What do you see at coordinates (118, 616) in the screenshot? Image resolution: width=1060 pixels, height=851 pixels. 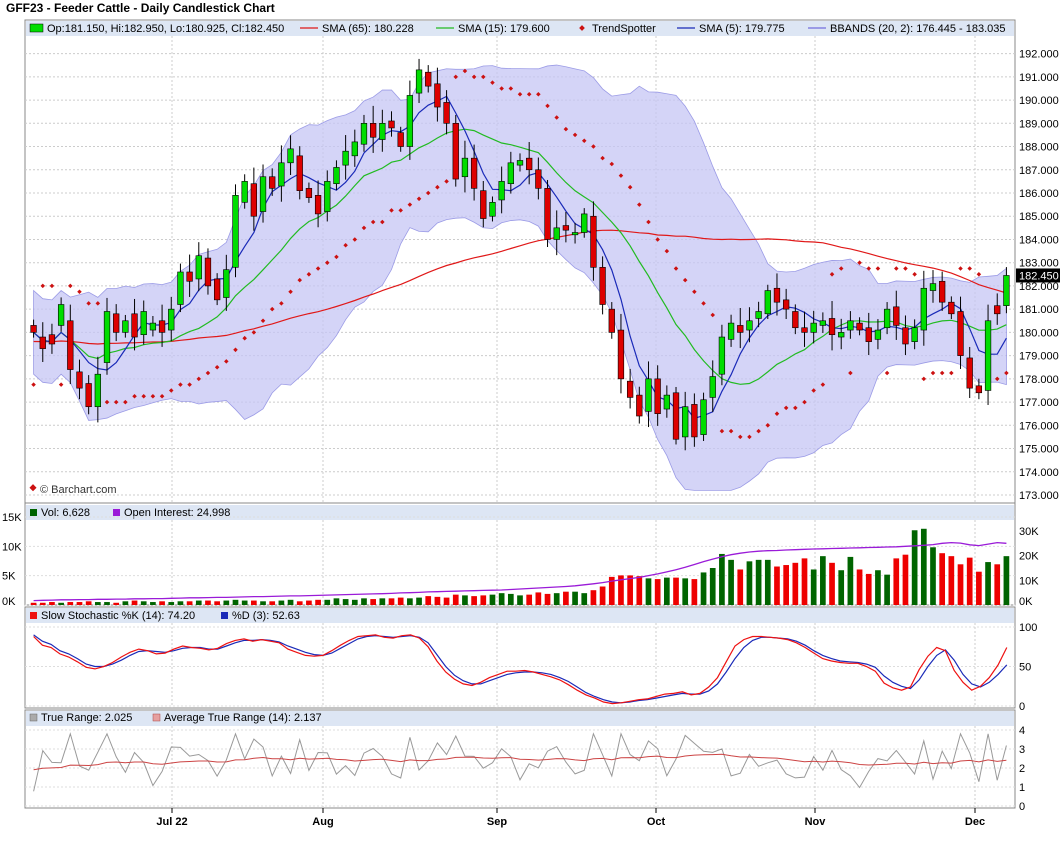 I see `stoch-k-legend-text: Slow Stochastic %K (14): 74.20` at bounding box center [118, 616].